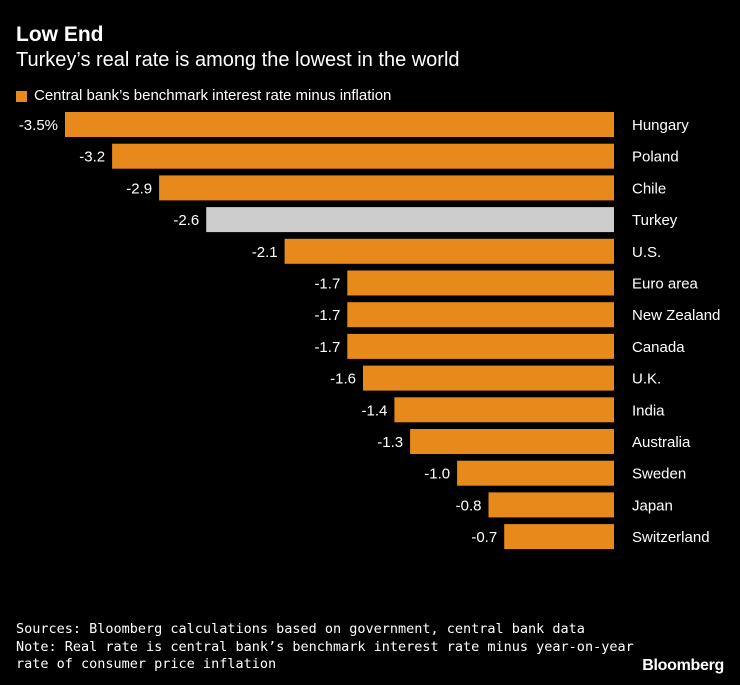  What do you see at coordinates (660, 125) in the screenshot?
I see `category-label: Hungary` at bounding box center [660, 125].